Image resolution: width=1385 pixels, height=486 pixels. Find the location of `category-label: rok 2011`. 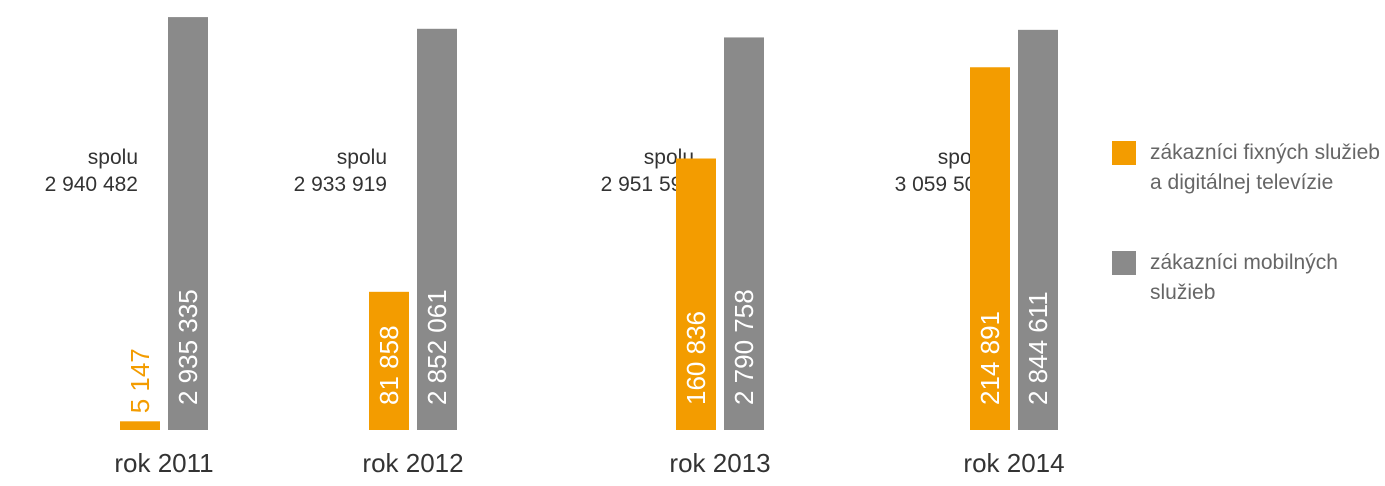

category-label: rok 2011 is located at coordinates (163, 463).